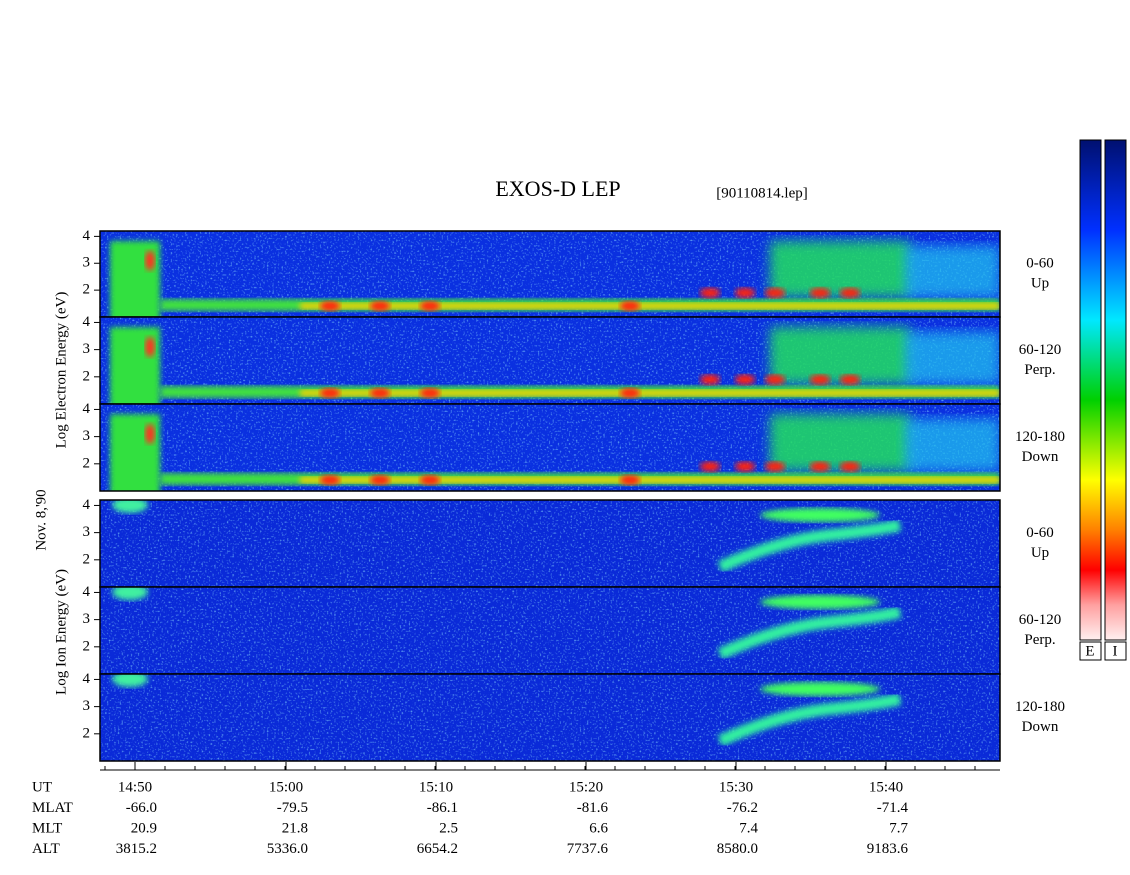 This screenshot has height=875, width=1130. I want to click on ephemeris-value: -81.6, so click(593, 808).